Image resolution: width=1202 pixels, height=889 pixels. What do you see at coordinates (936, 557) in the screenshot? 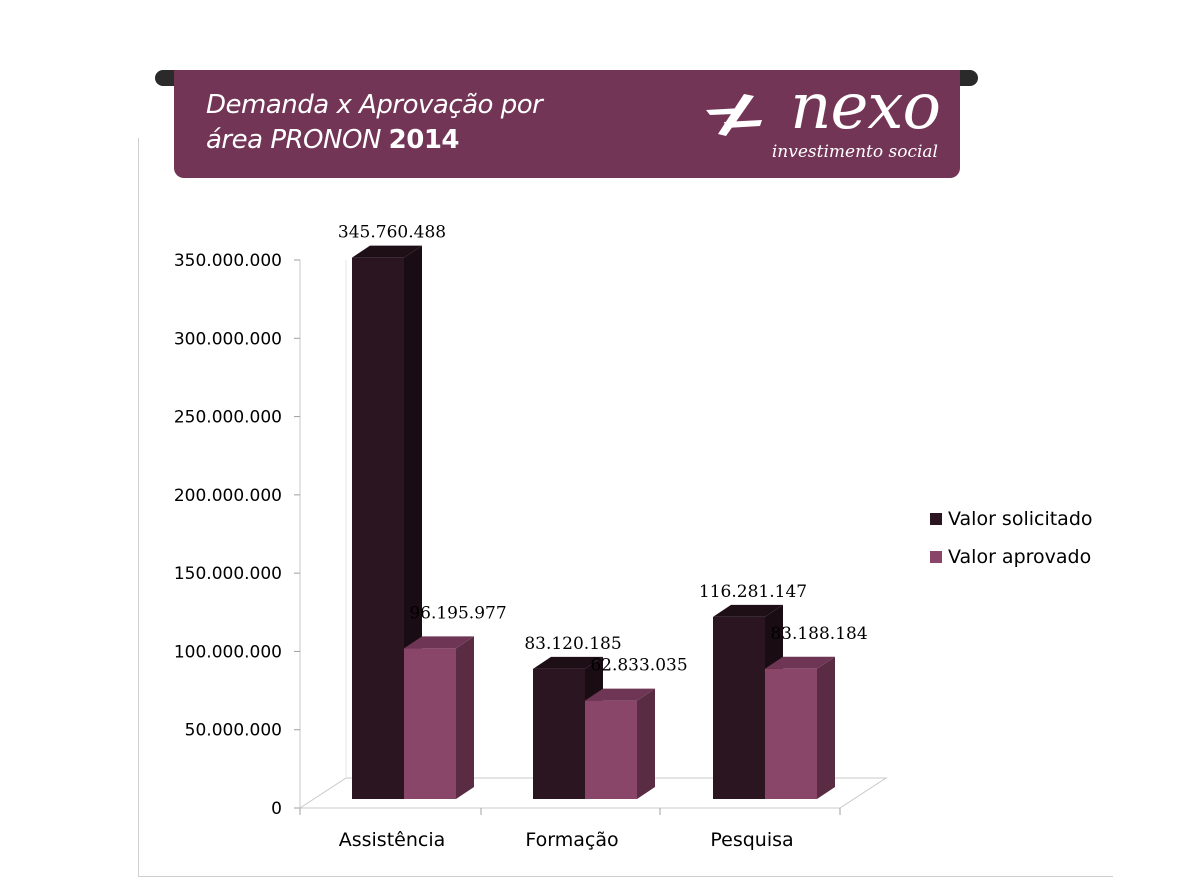
I see `legend-swatch-valor-aprovado` at bounding box center [936, 557].